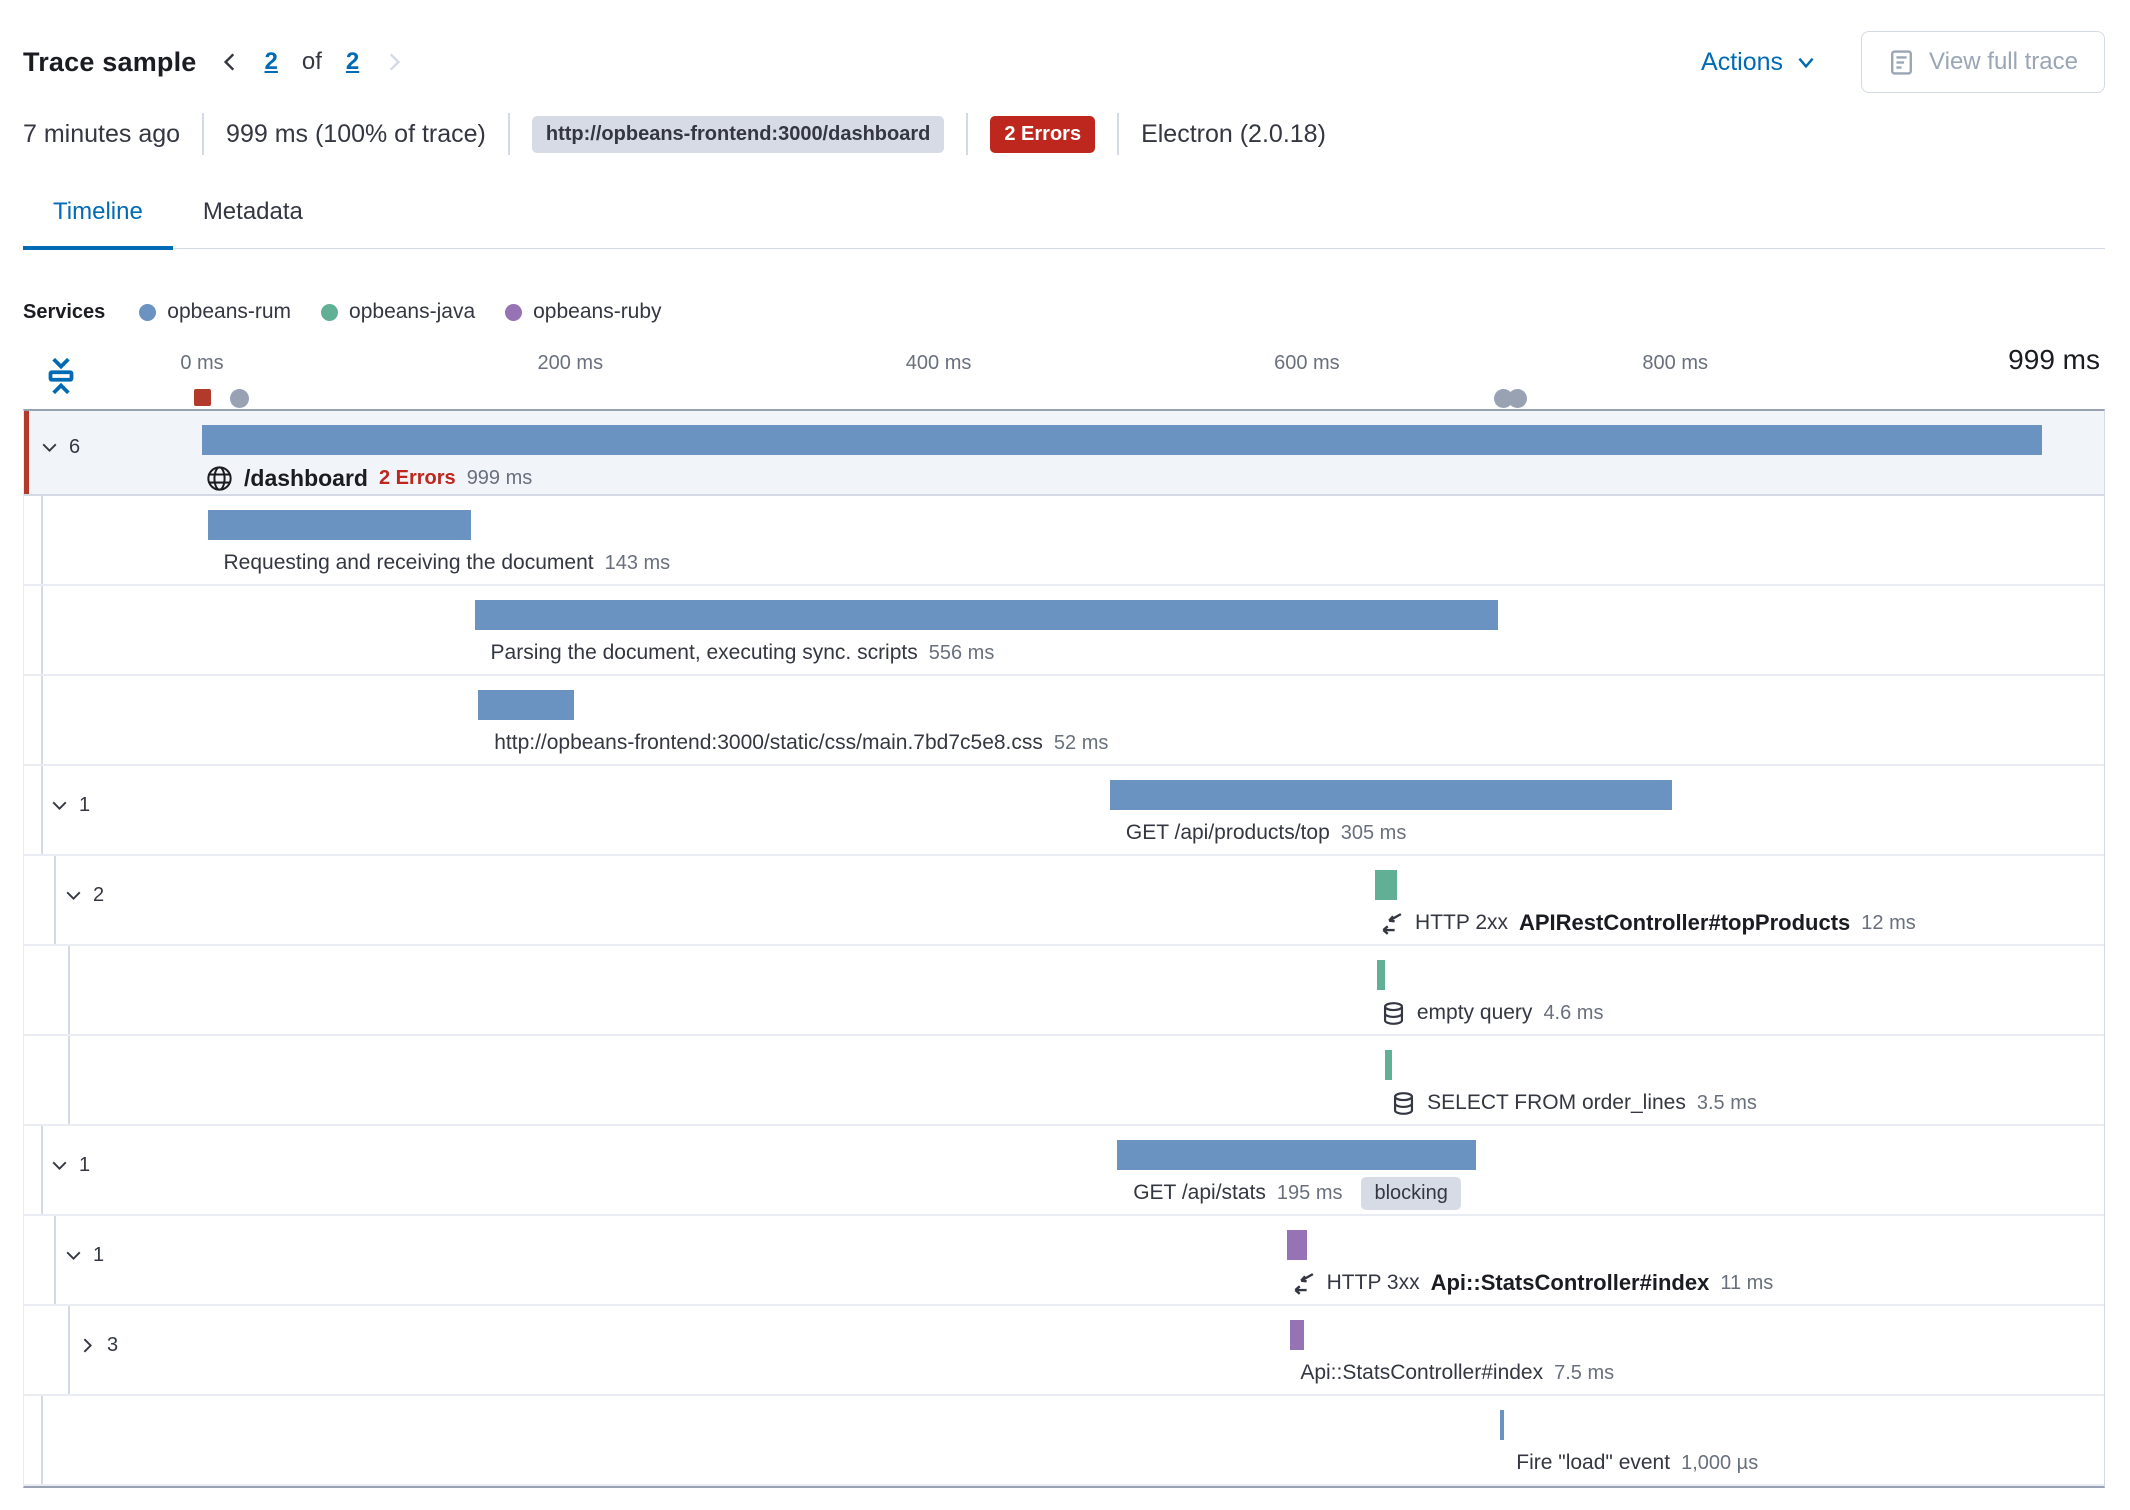 This screenshot has width=2130, height=1510. Describe the element at coordinates (2054, 359) in the screenshot. I see `axis-total-duration-label: 999 ms` at that location.